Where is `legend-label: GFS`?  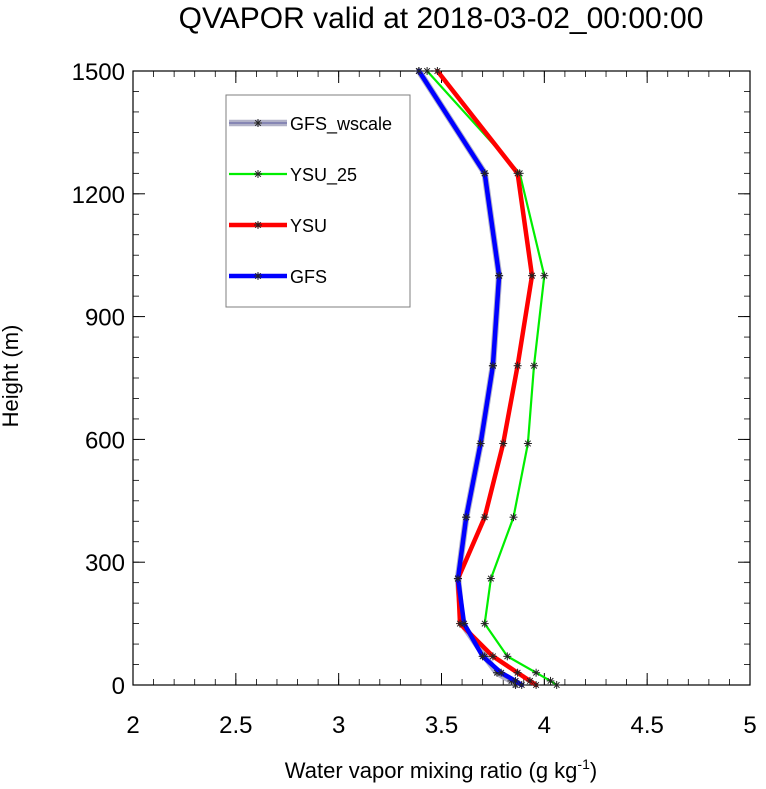 legend-label: GFS is located at coordinates (308, 277).